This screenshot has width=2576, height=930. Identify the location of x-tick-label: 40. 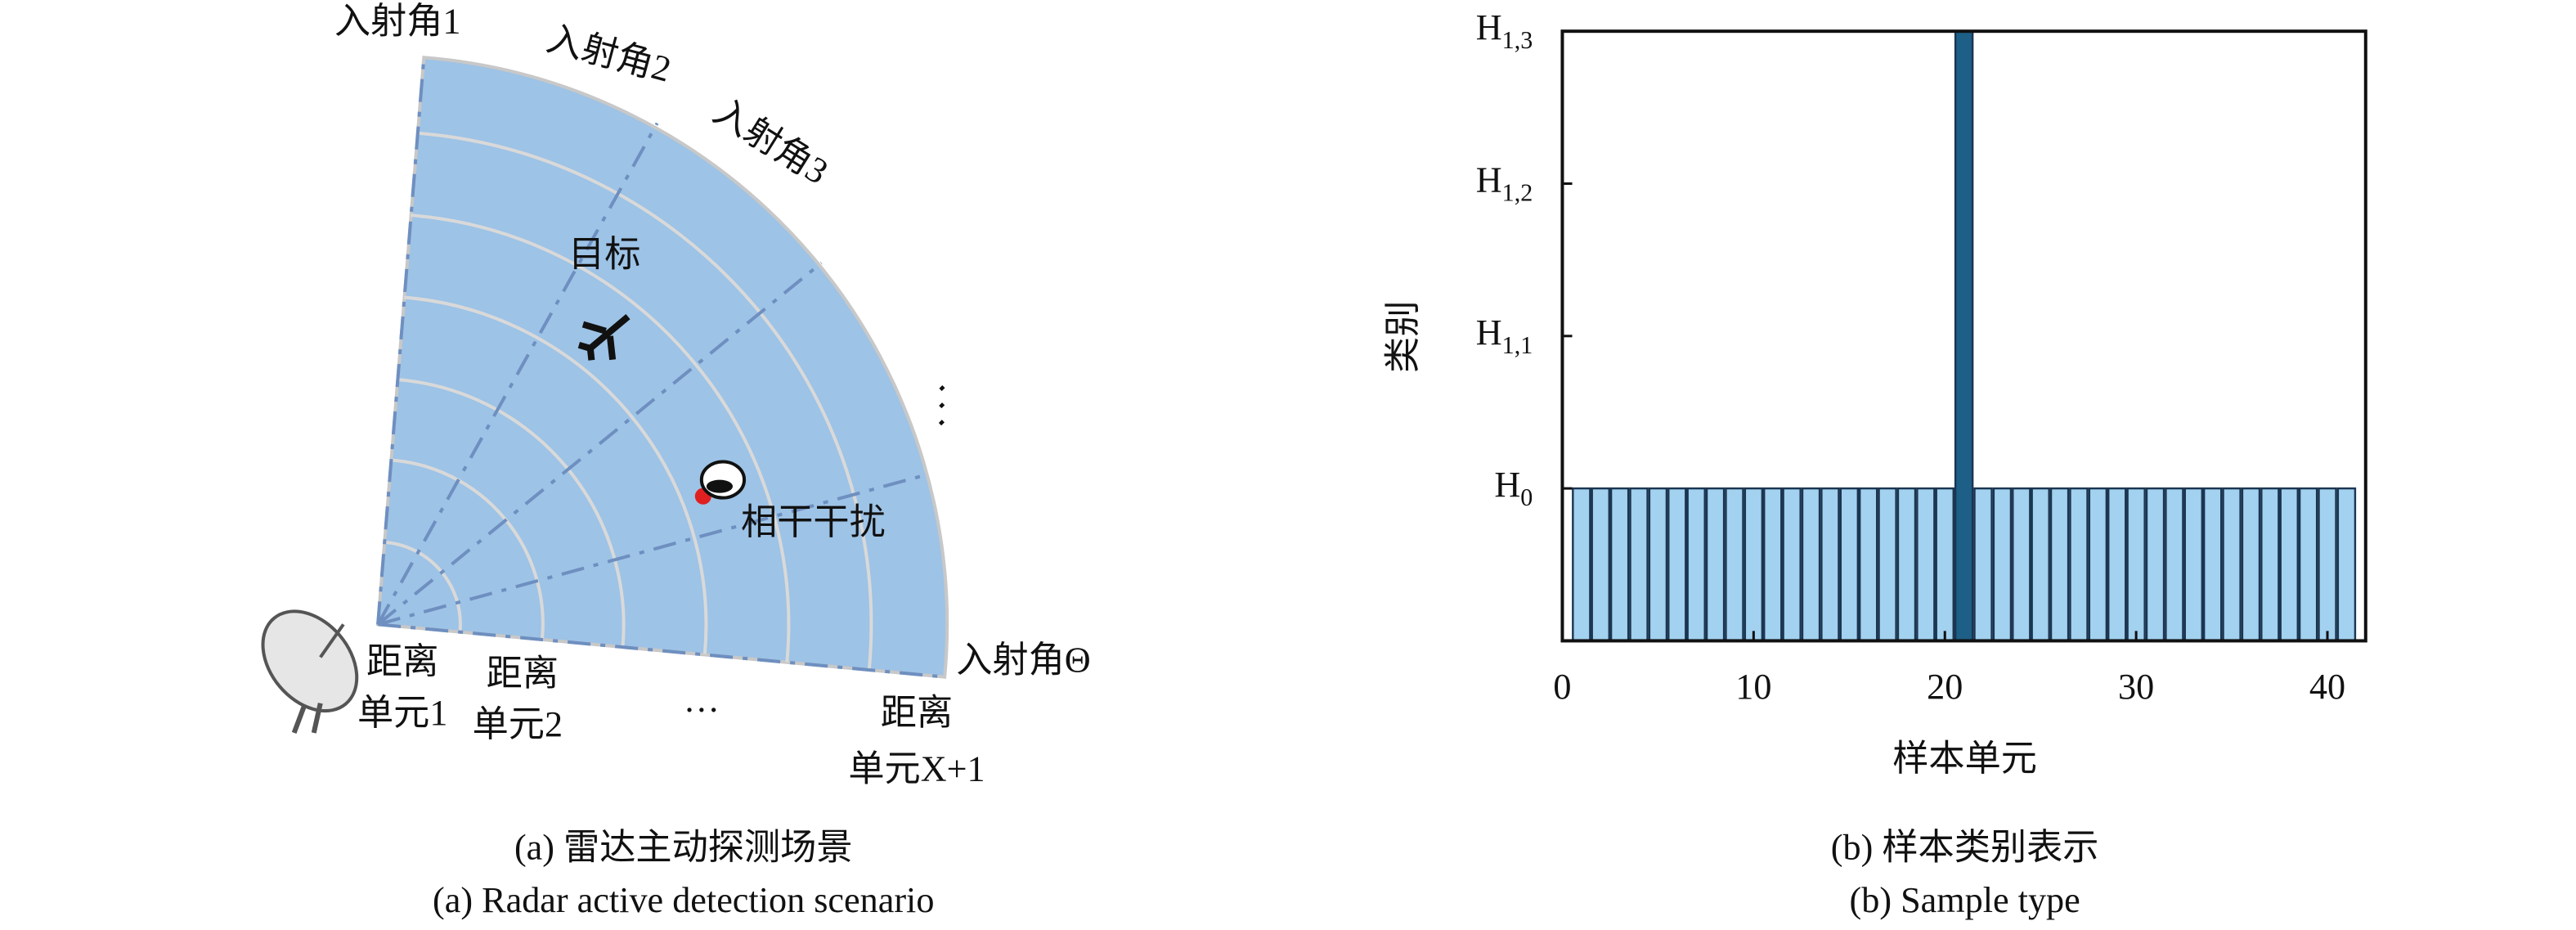
(2327, 687).